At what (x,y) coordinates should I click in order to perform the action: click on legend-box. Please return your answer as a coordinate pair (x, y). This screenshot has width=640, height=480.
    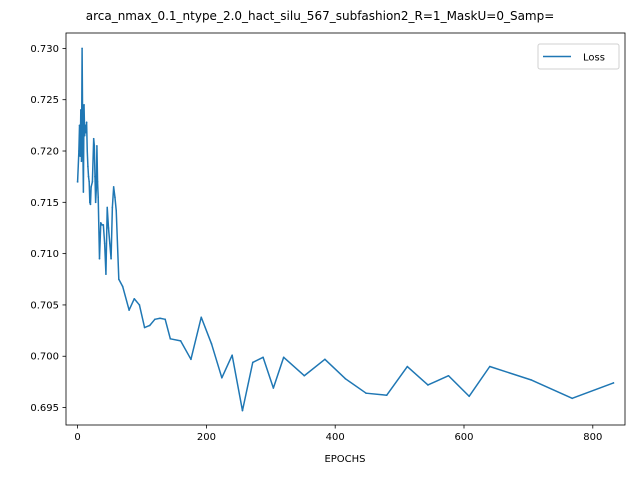
    Looking at the image, I should click on (578, 56).